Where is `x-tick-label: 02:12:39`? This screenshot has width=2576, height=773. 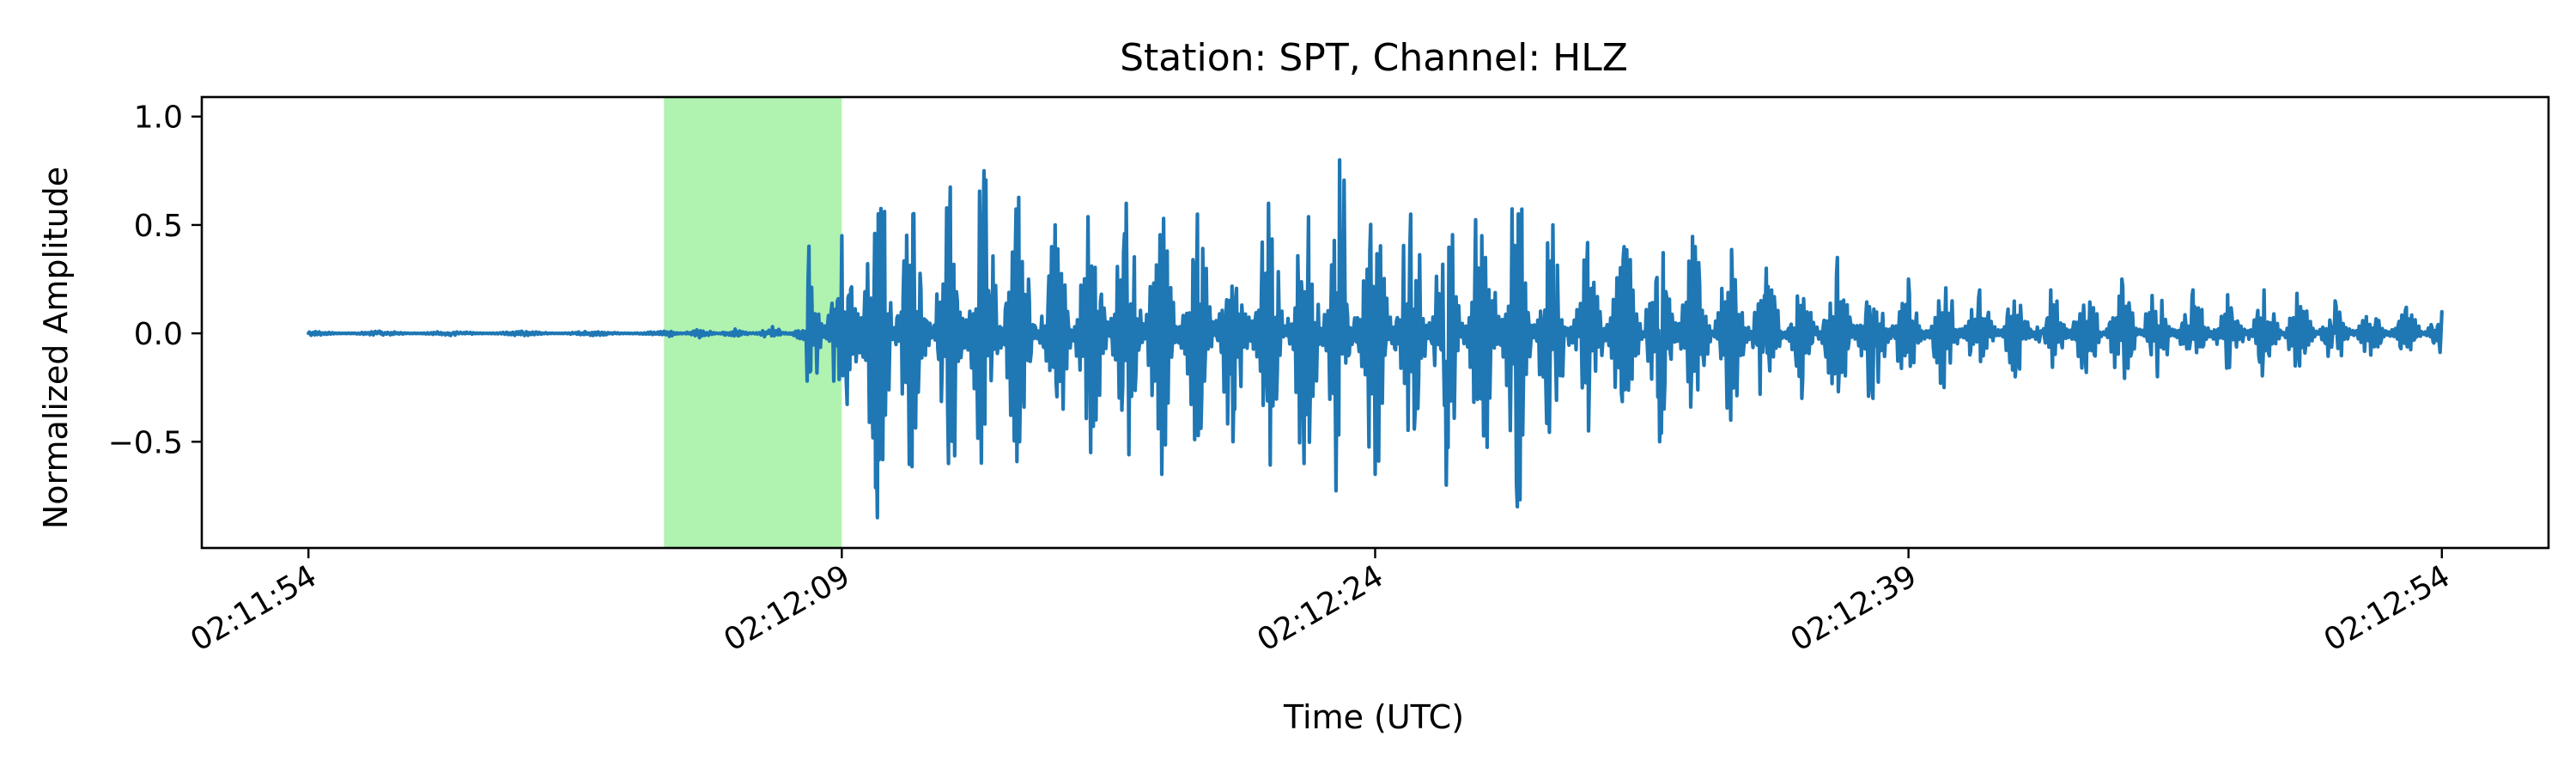
x-tick-label: 02:12:39 is located at coordinates (1854, 608).